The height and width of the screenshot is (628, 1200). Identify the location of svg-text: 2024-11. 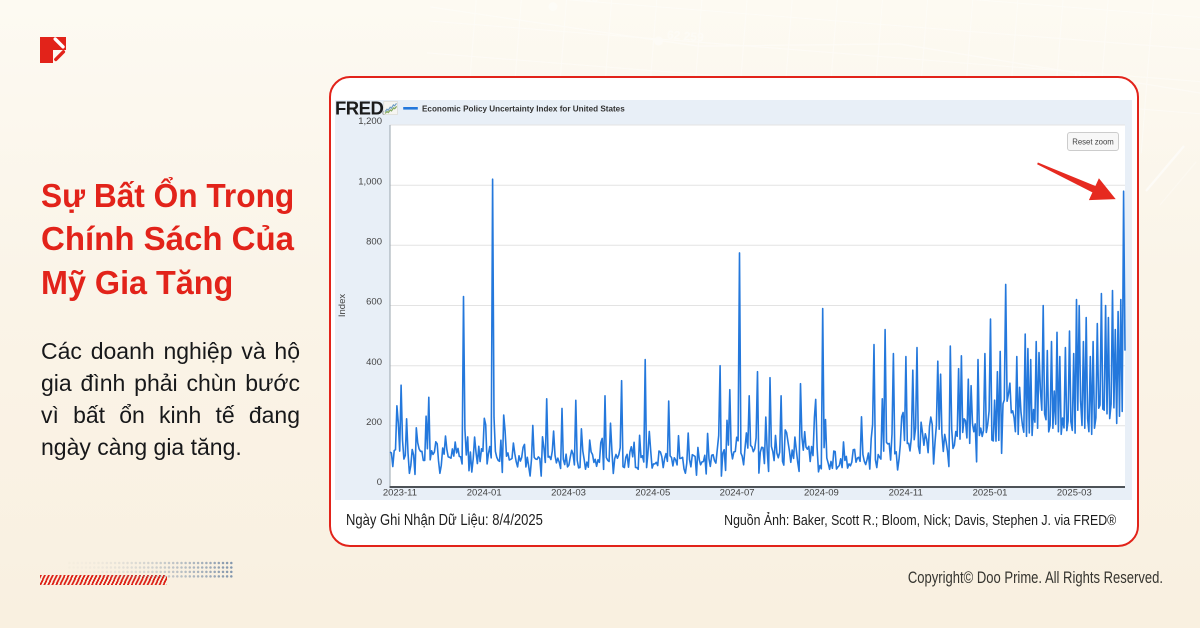
(905, 492).